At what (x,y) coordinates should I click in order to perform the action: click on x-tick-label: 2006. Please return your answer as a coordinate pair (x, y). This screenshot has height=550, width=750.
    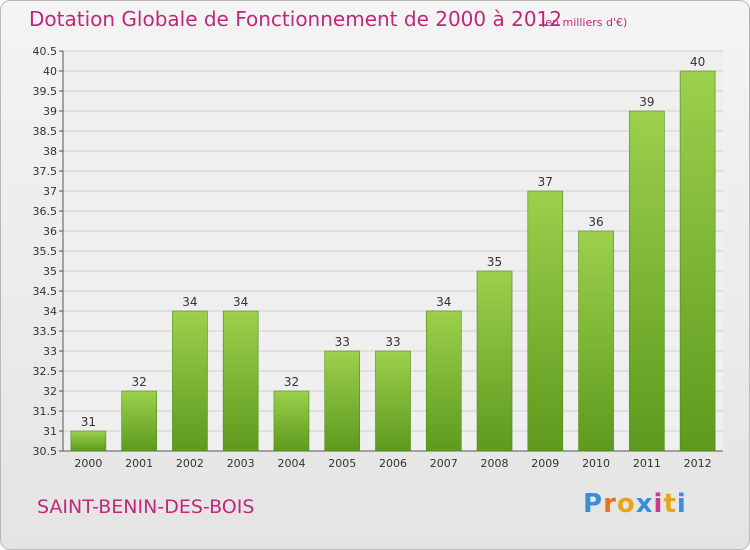
    Looking at the image, I should click on (393, 463).